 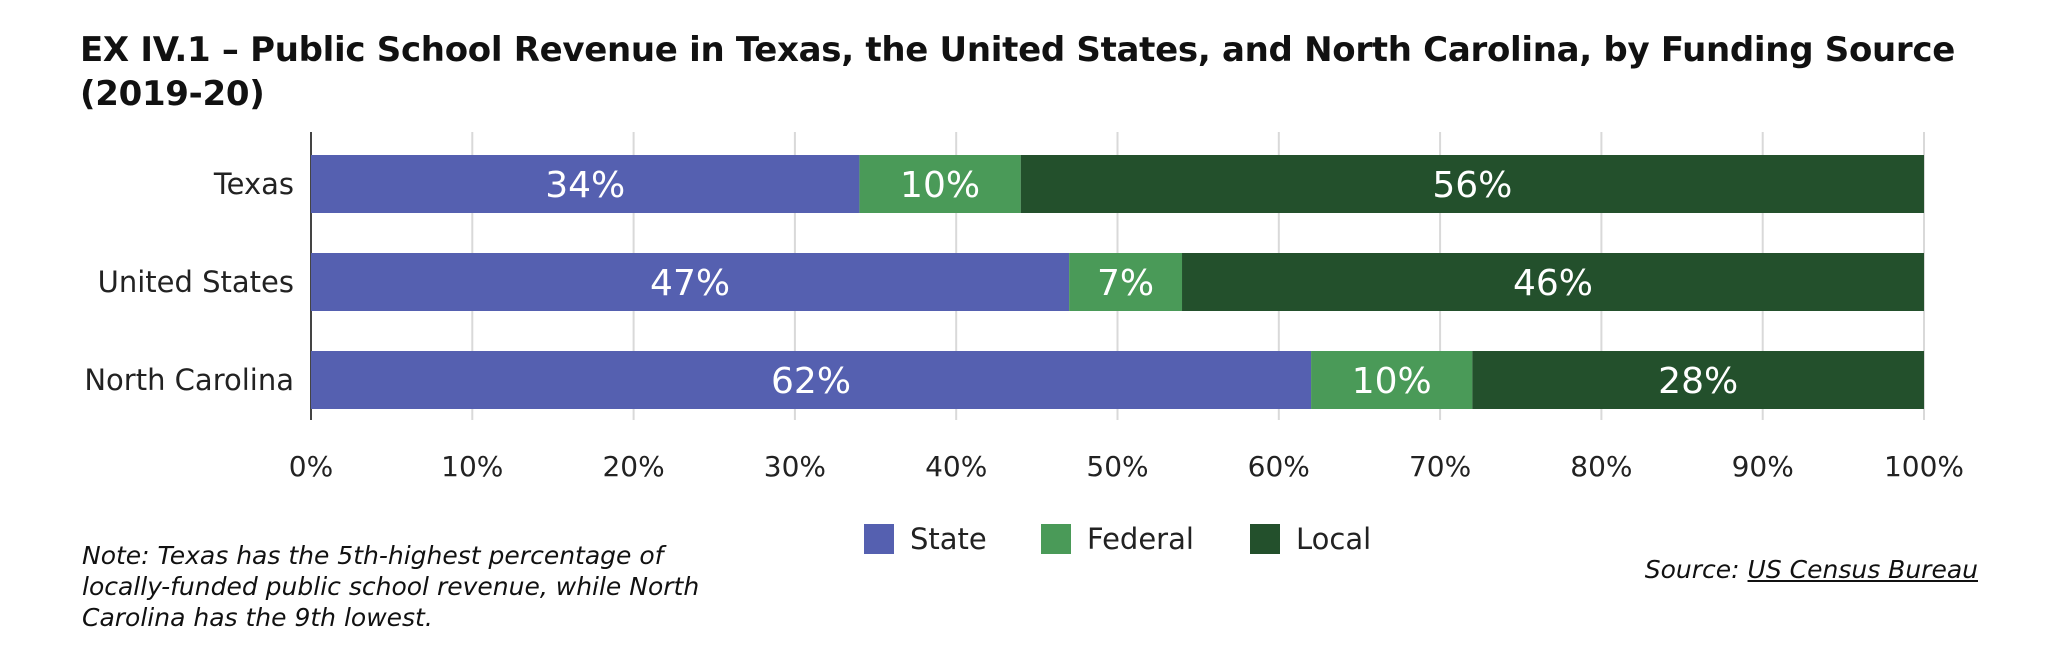 What do you see at coordinates (948, 539) in the screenshot?
I see `legend-label: State` at bounding box center [948, 539].